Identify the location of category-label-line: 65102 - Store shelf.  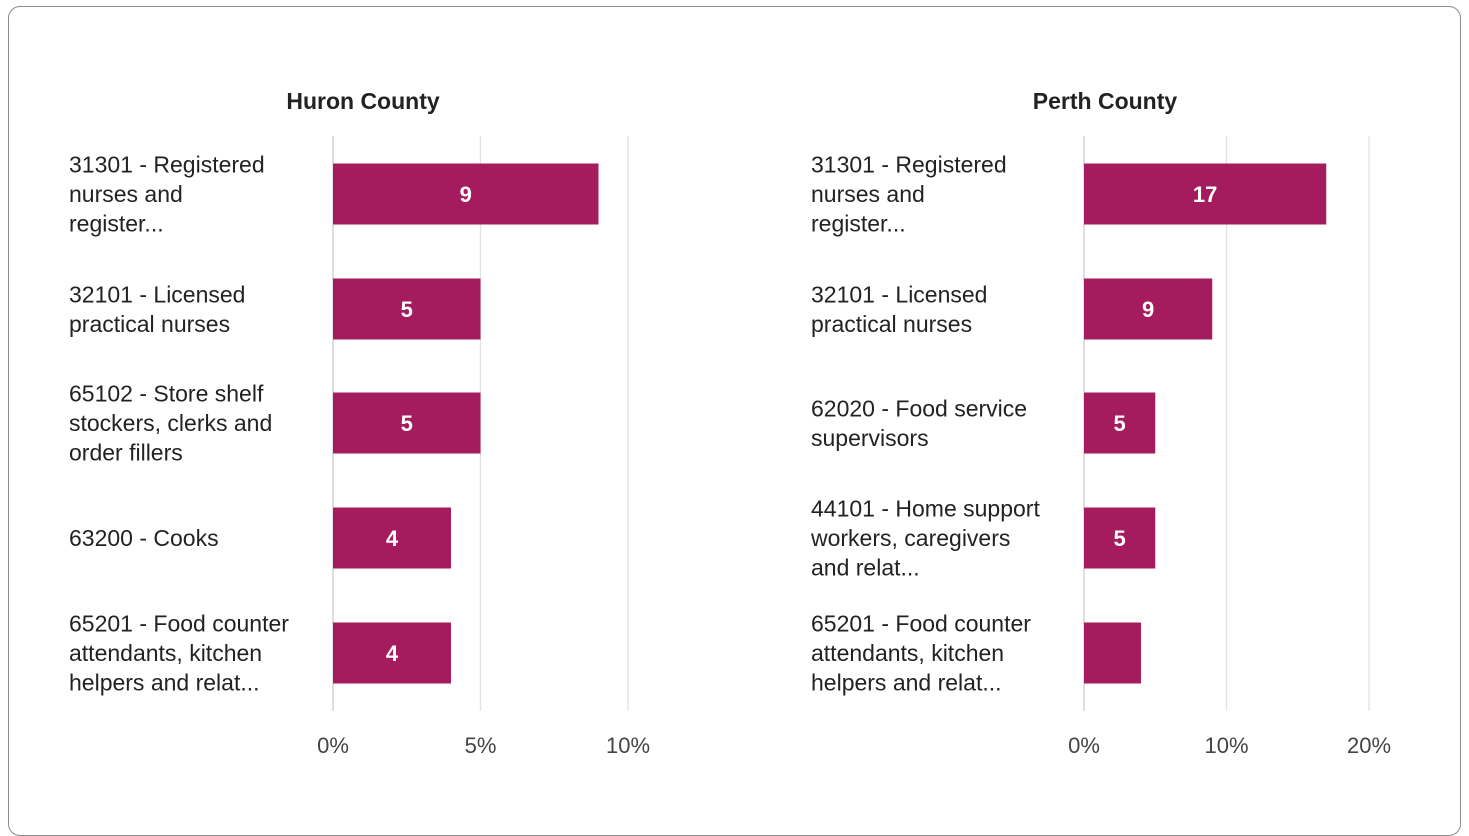
(166, 394).